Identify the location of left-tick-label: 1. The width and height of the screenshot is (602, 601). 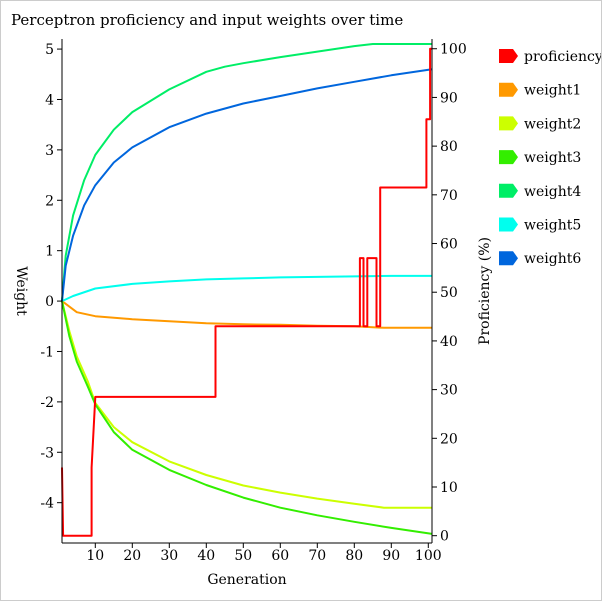
(49, 252).